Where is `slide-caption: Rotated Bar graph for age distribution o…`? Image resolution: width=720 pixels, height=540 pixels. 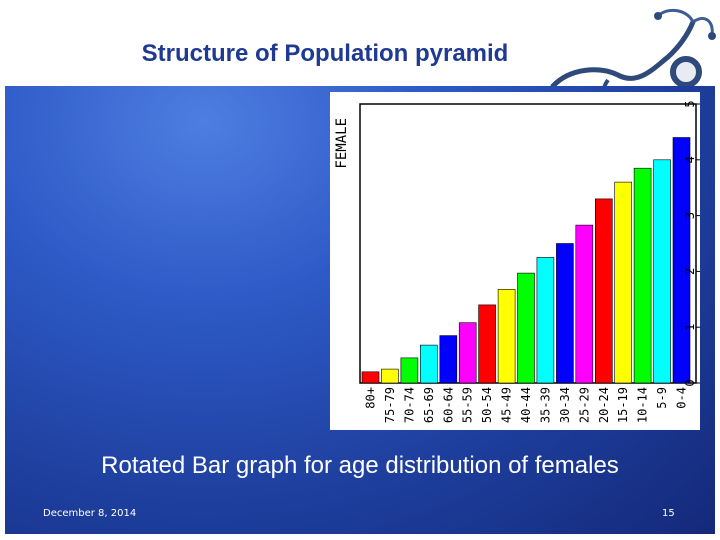 slide-caption: Rotated Bar graph for age distribution o… is located at coordinates (360, 465).